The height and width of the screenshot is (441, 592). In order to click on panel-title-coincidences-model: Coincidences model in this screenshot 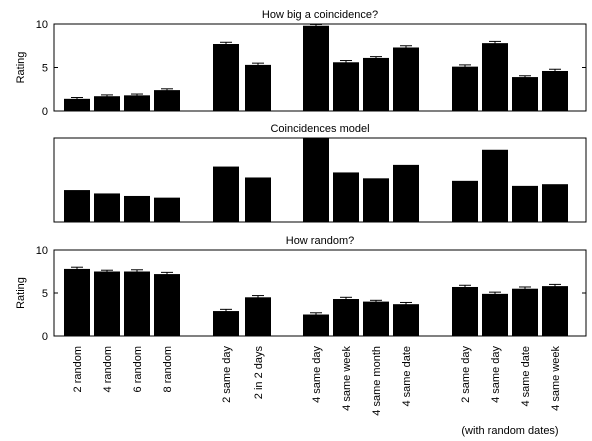, I will do `click(319, 129)`.